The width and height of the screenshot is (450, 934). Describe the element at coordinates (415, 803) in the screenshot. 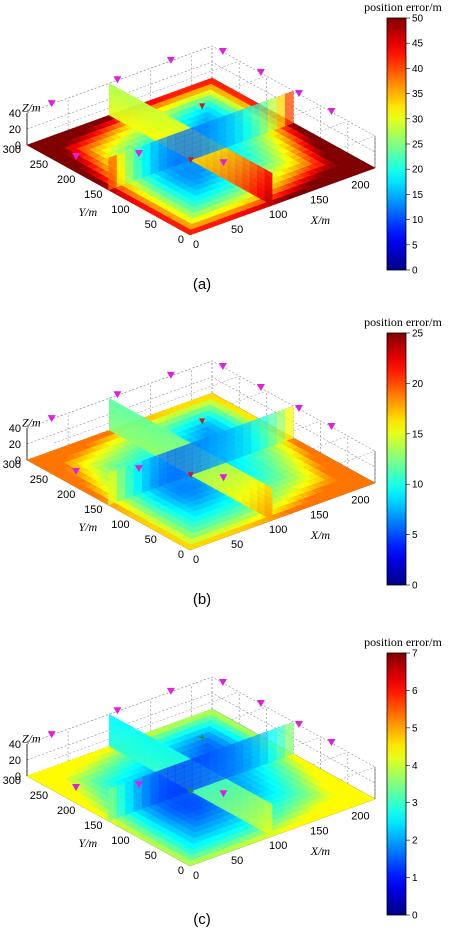

I see `colorbar-tick-label: 3` at that location.